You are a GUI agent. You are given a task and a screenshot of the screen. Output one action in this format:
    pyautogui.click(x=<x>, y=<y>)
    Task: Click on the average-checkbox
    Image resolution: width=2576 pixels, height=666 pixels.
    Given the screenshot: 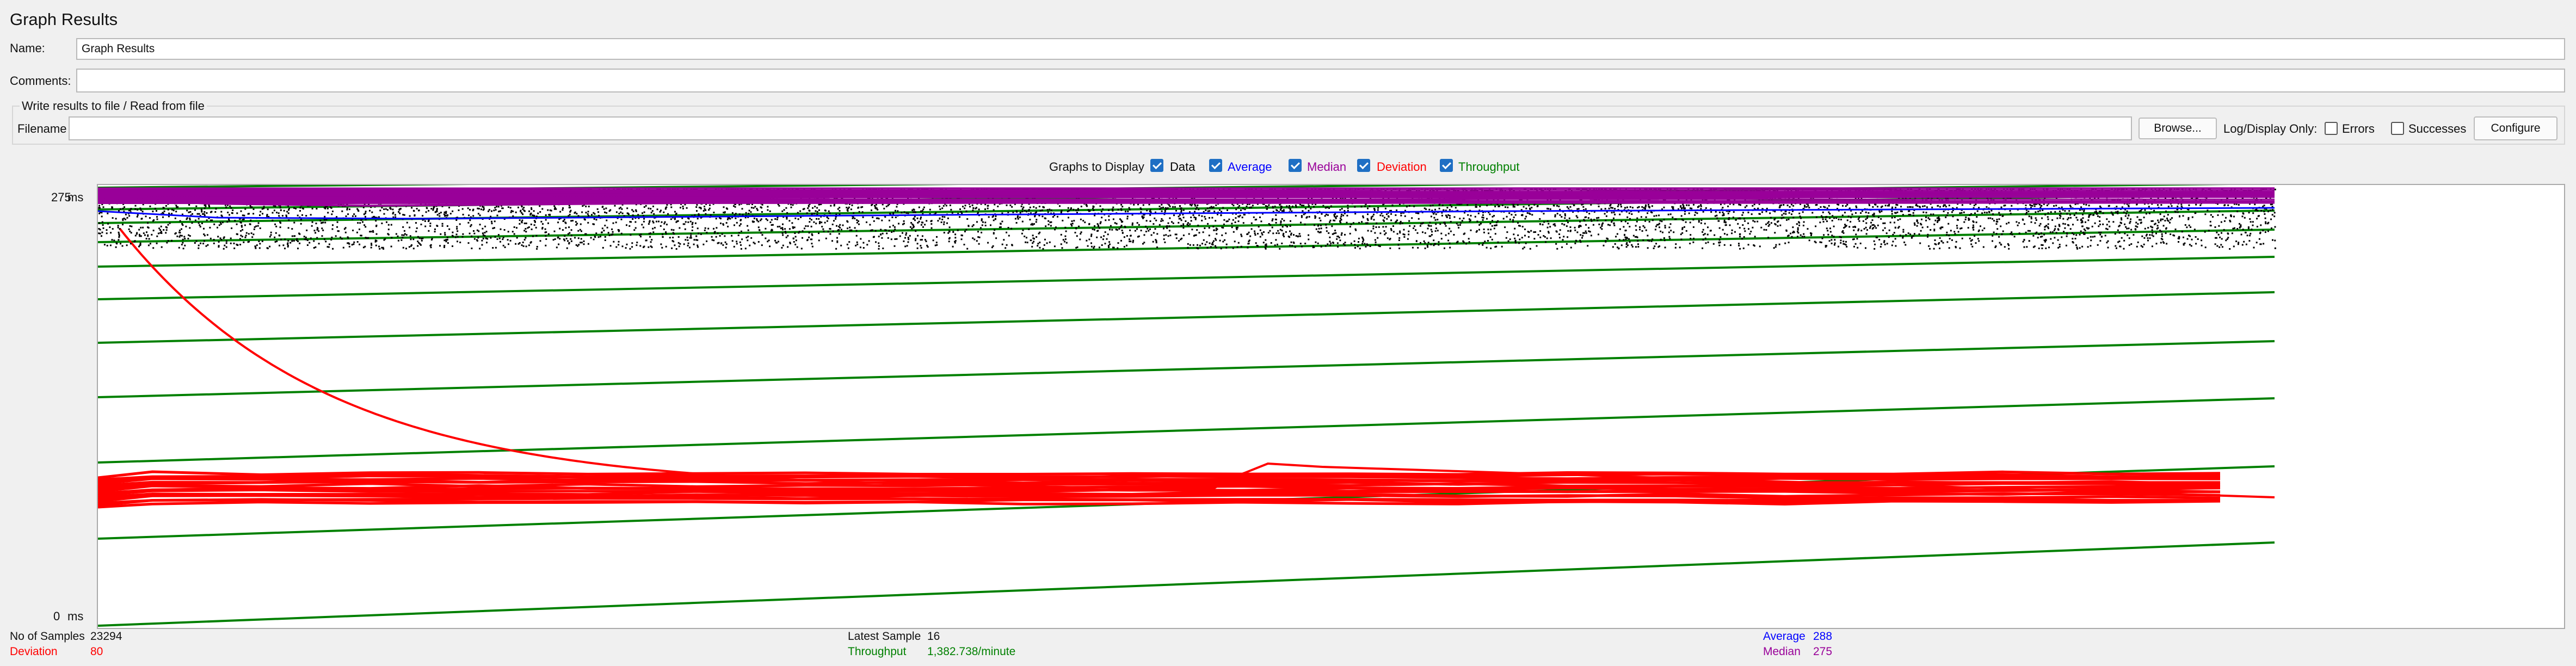 What is the action you would take?
    pyautogui.click(x=1215, y=165)
    